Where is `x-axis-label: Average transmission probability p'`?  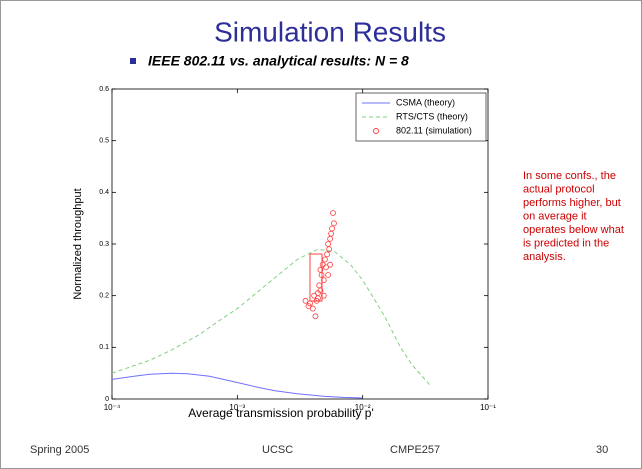 x-axis-label: Average transmission probability p' is located at coordinates (281, 413).